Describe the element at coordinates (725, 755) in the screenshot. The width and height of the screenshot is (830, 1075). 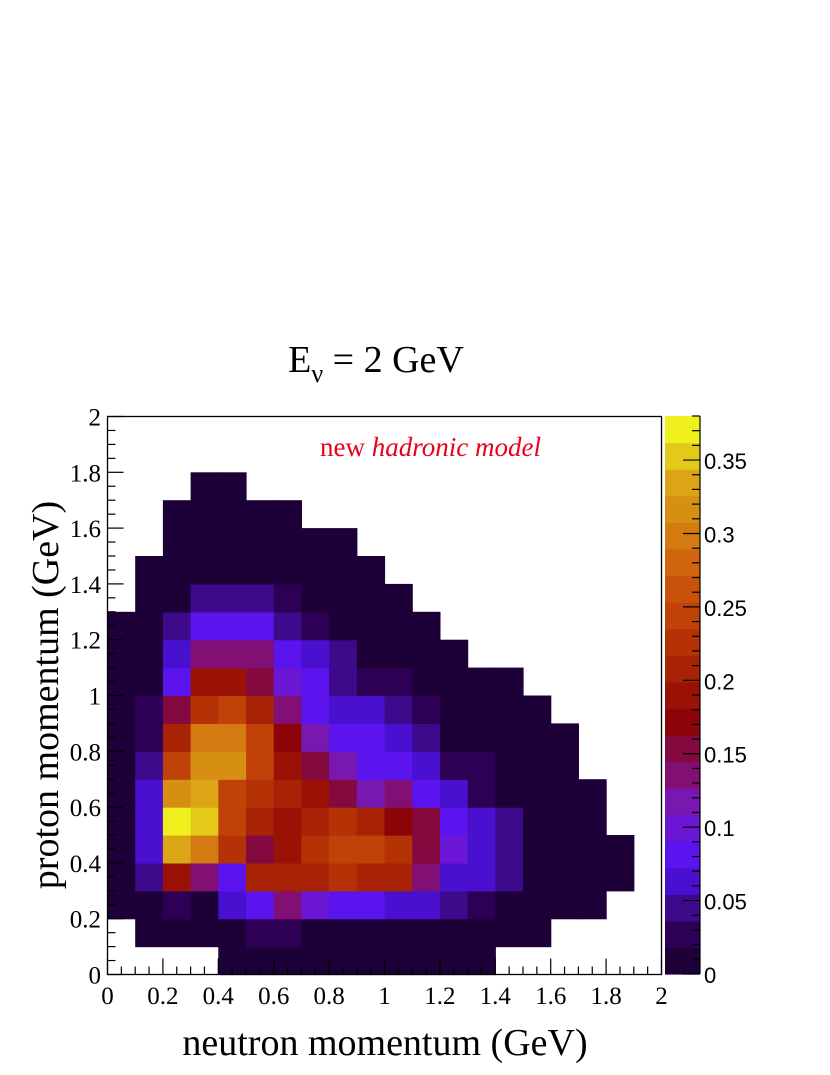
I see `color-scale-tick-label: 0.15` at that location.